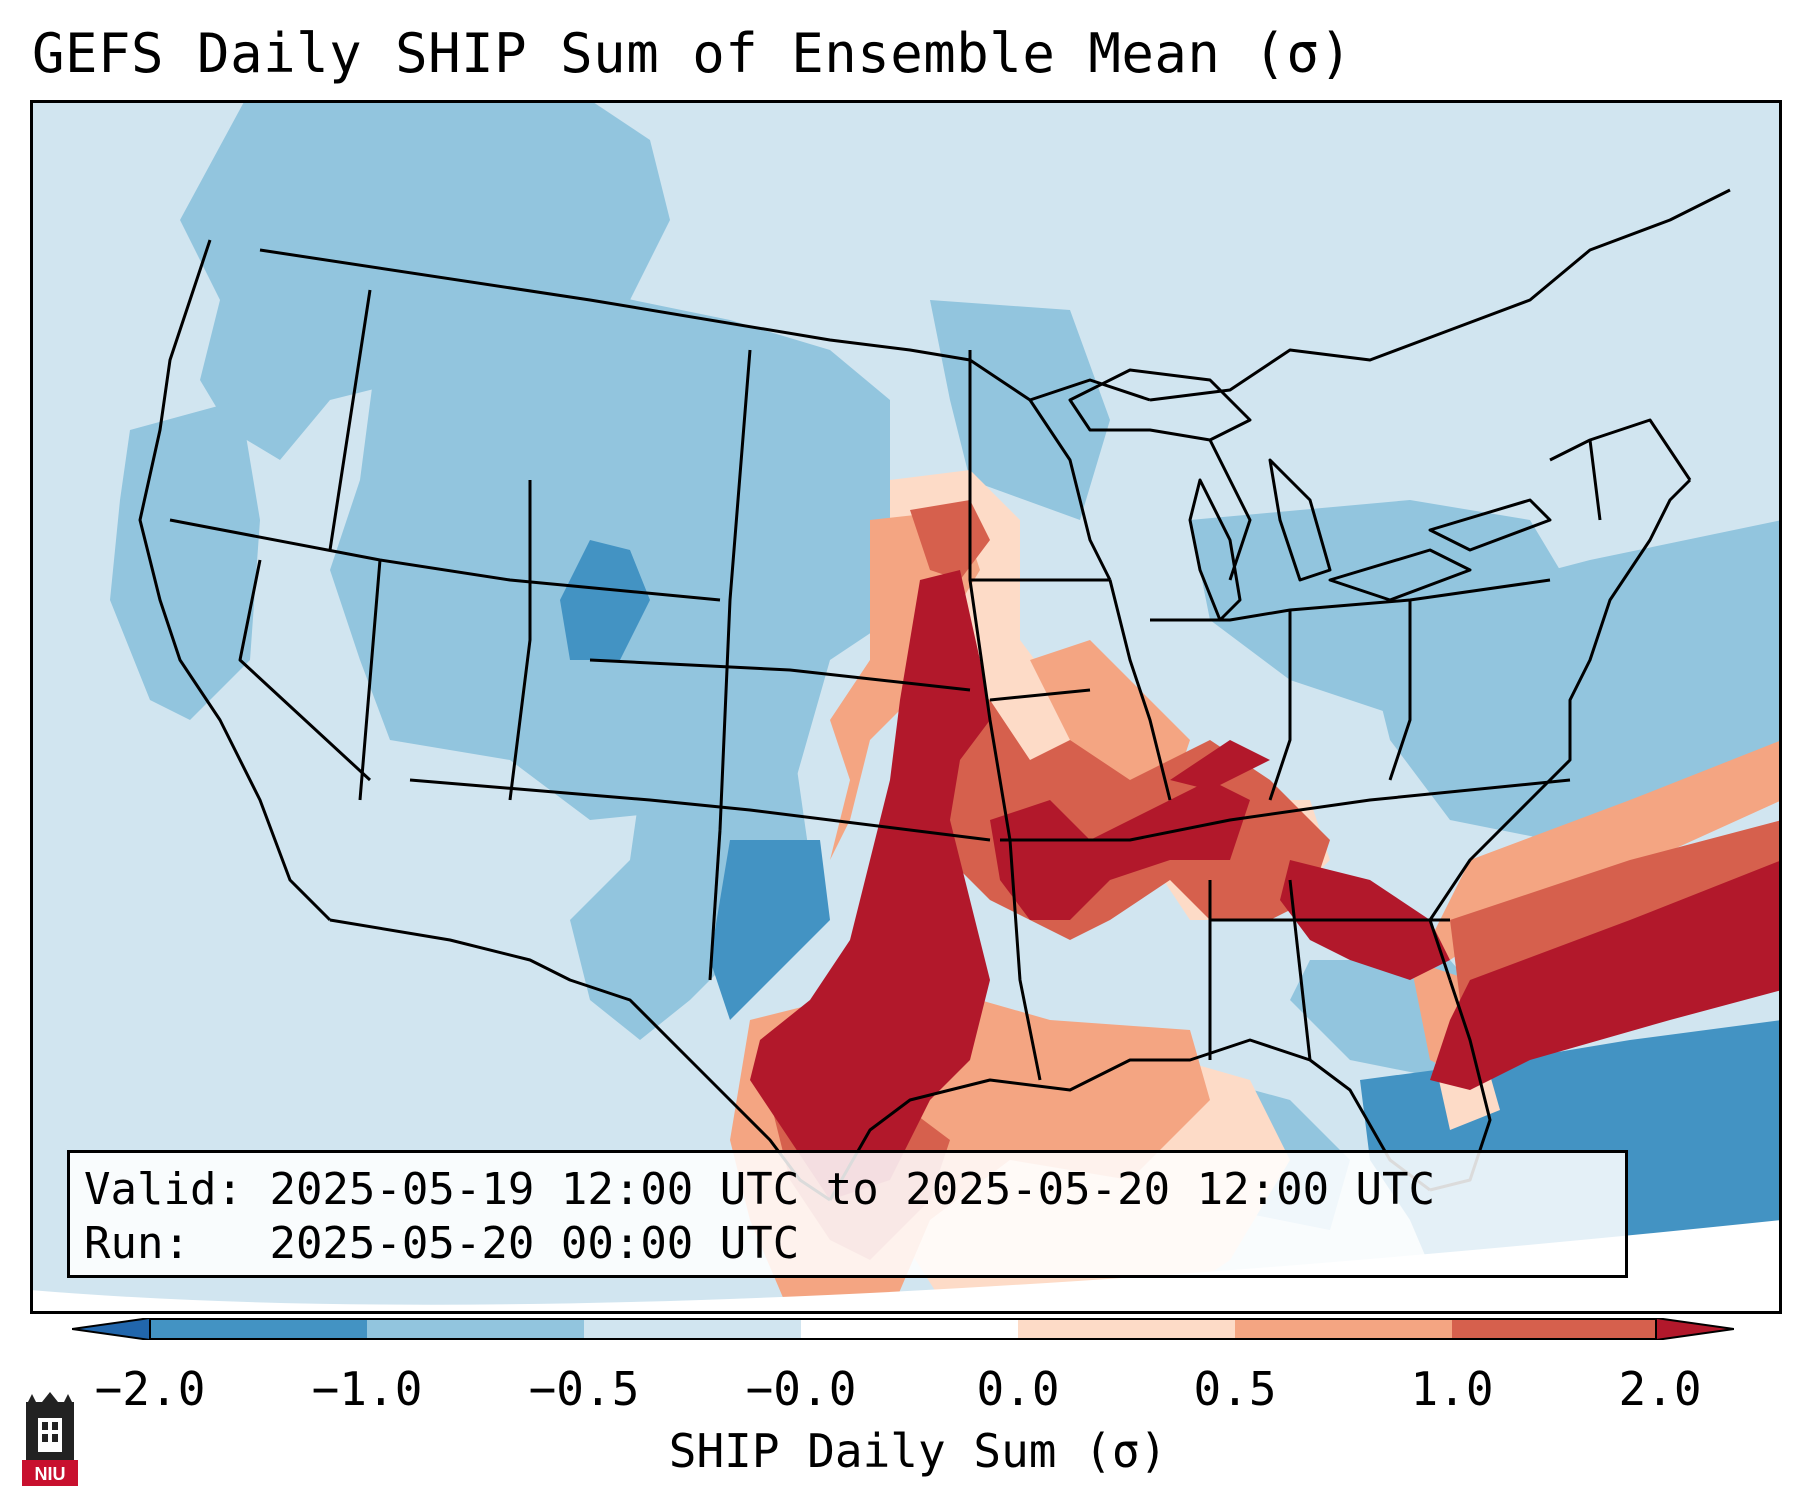 The width and height of the screenshot is (1803, 1506). What do you see at coordinates (163, 1189) in the screenshot?
I see `valid-label: Valid:` at bounding box center [163, 1189].